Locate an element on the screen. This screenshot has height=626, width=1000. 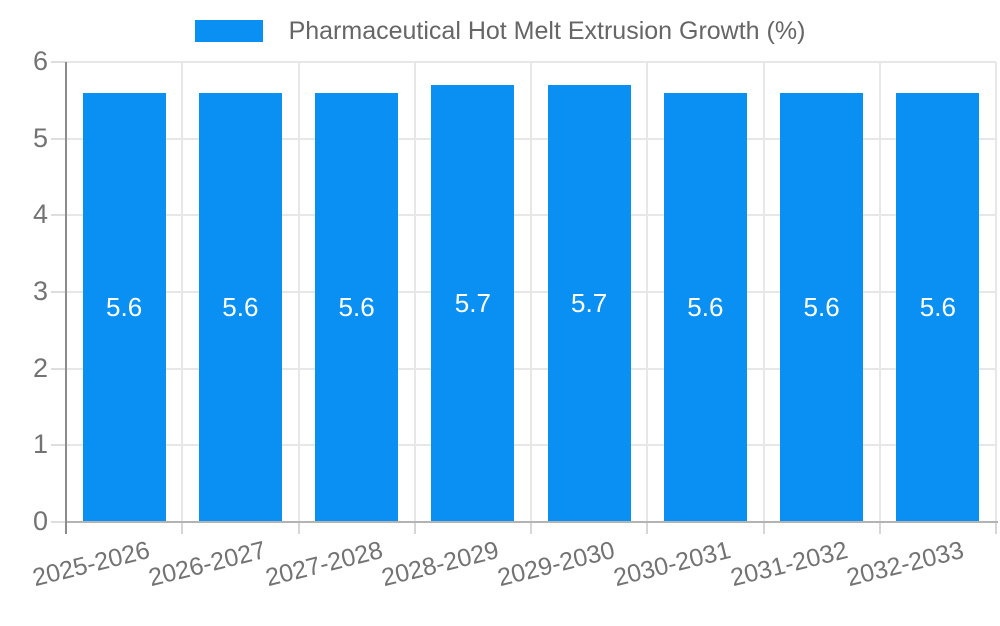
y-axis-tick-label: 2 is located at coordinates (40, 367).